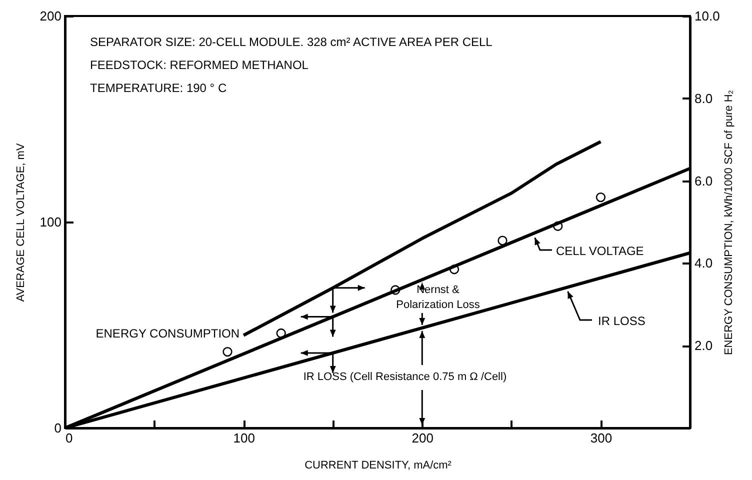 Image resolution: width=752 pixels, height=480 pixels. What do you see at coordinates (600, 251) in the screenshot?
I see `legend-label: CELL VOLTAGE` at bounding box center [600, 251].